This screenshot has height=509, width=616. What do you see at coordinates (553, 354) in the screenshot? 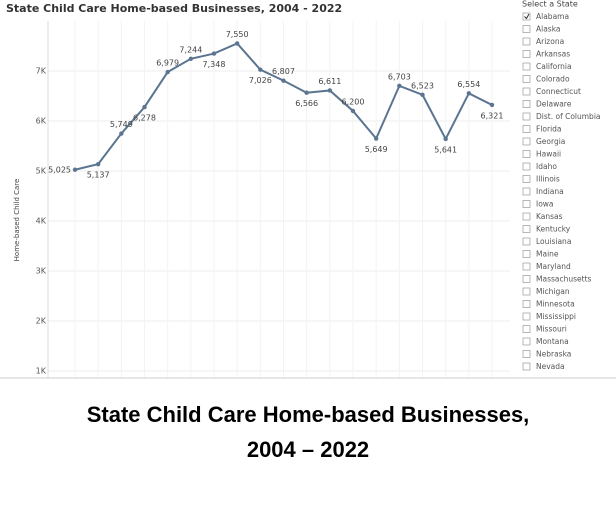
I see `state-option: Nebraska` at bounding box center [553, 354].